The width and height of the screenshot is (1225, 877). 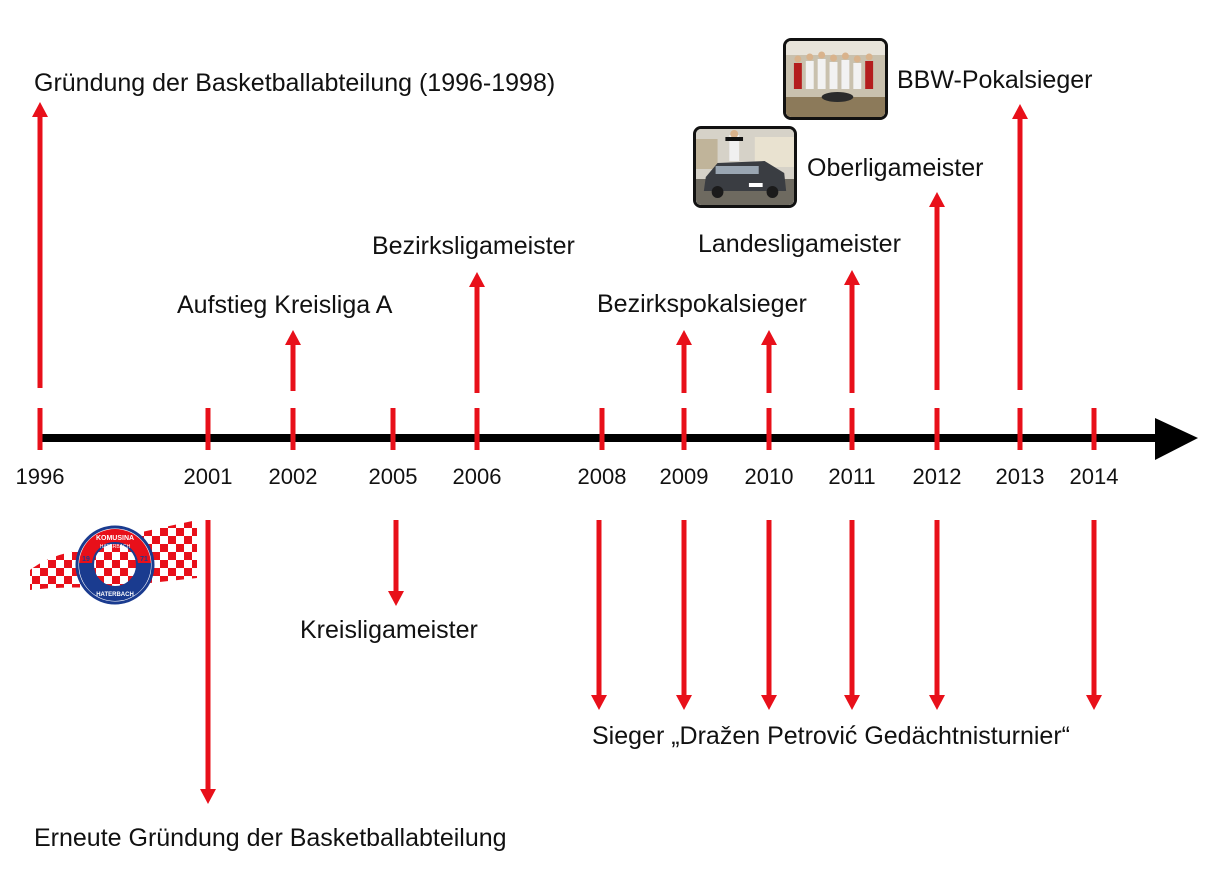 What do you see at coordinates (293, 476) in the screenshot?
I see `year-label-2002: 2002` at bounding box center [293, 476].